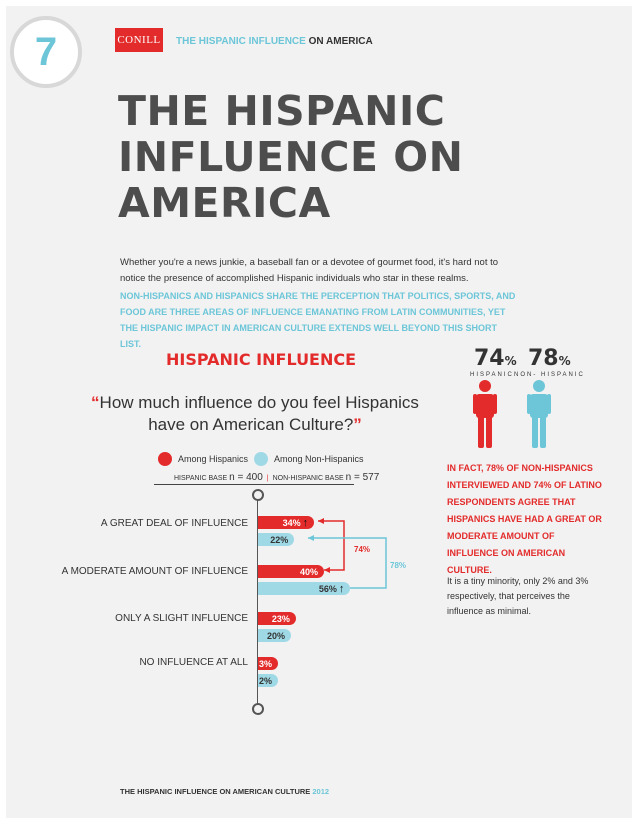 This screenshot has height=826, width=638. I want to click on hispanic-person-icon, so click(485, 414).